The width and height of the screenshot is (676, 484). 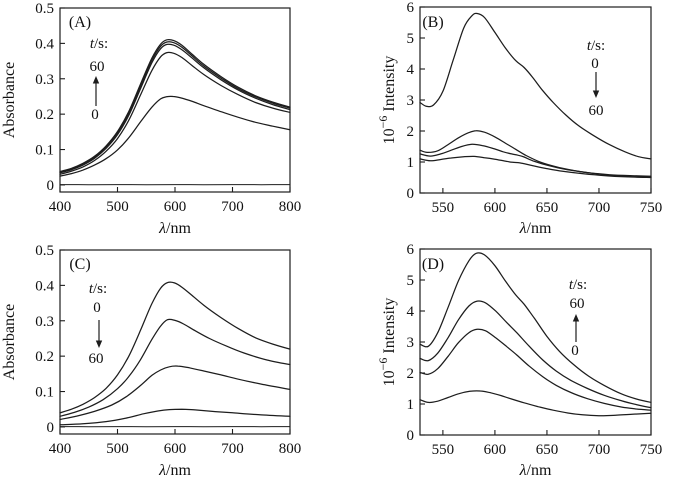 What do you see at coordinates (80, 22) in the screenshot?
I see `panel-letter: (A)` at bounding box center [80, 22].